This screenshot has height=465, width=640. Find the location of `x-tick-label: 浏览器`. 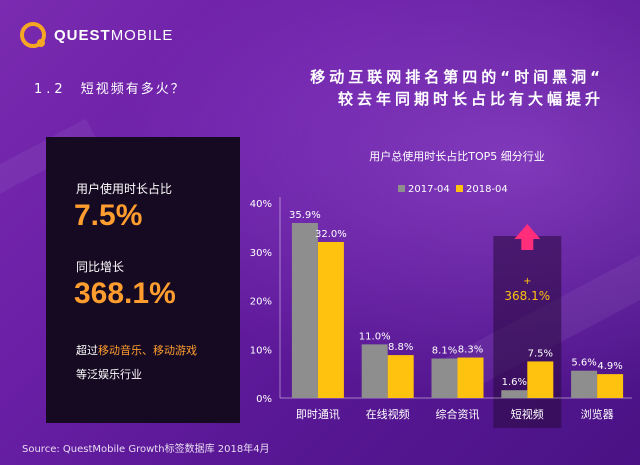

x-tick-label: 浏览器 is located at coordinates (597, 414).